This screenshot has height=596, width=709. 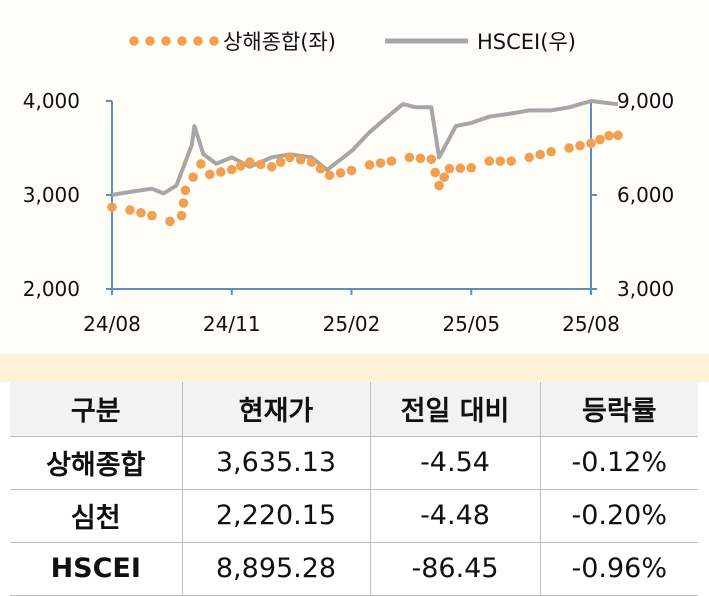 What do you see at coordinates (455, 409) in the screenshot?
I see `header-change: 전일 대비` at bounding box center [455, 409].